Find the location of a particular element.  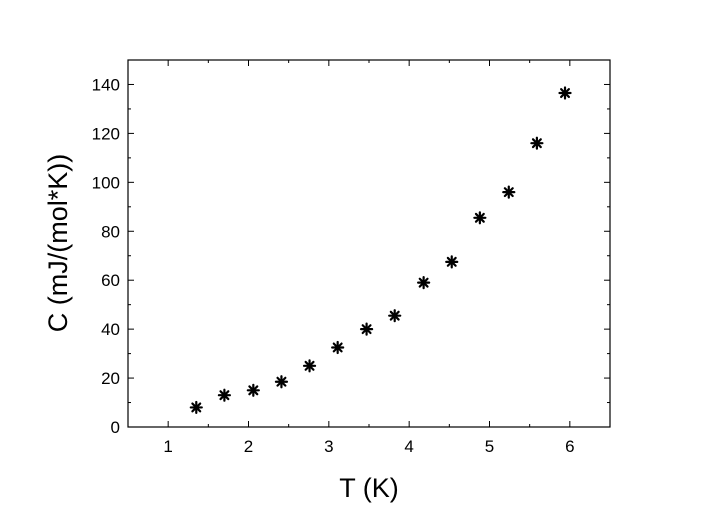

x-tick-label: 3 is located at coordinates (328, 446).